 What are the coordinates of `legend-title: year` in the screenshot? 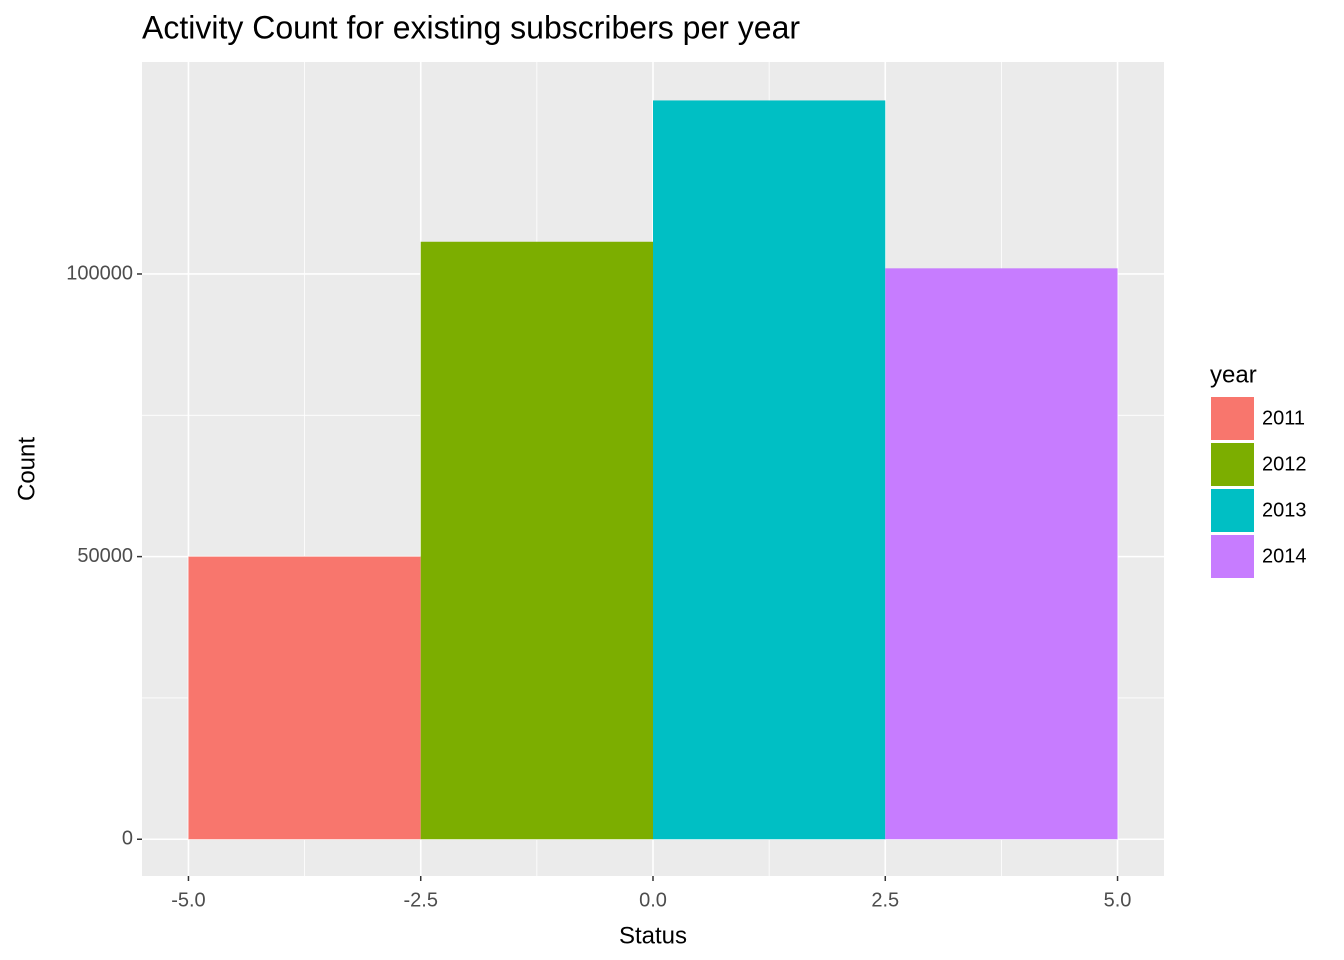 It's located at (1233, 374).